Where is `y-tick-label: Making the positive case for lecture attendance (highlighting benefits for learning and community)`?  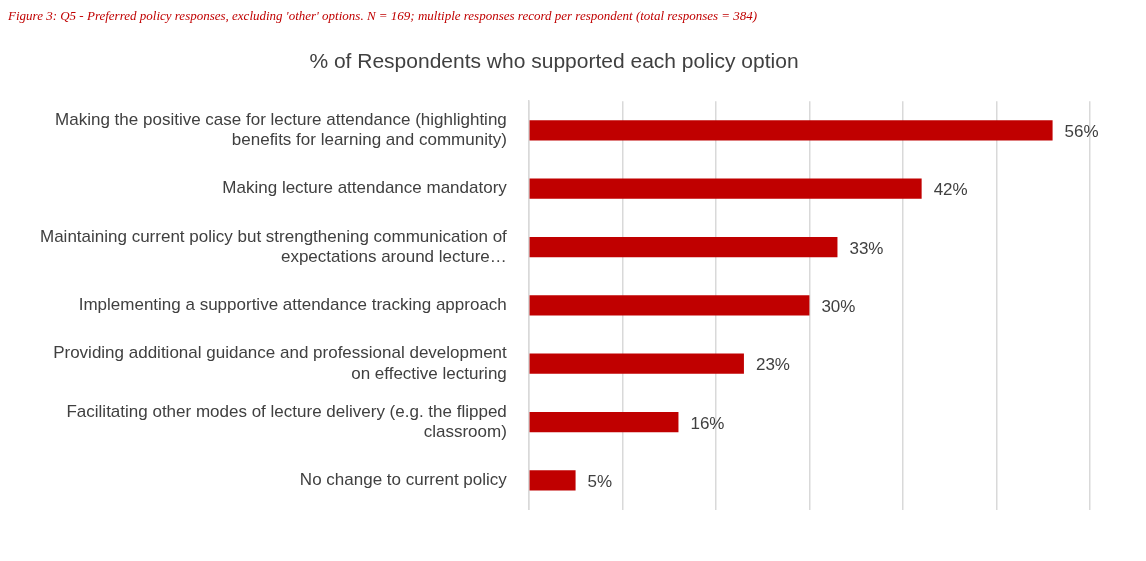 y-tick-label: Making the positive case for lecture attendance (highlighting benefits for learning and community) is located at coordinates (281, 129).